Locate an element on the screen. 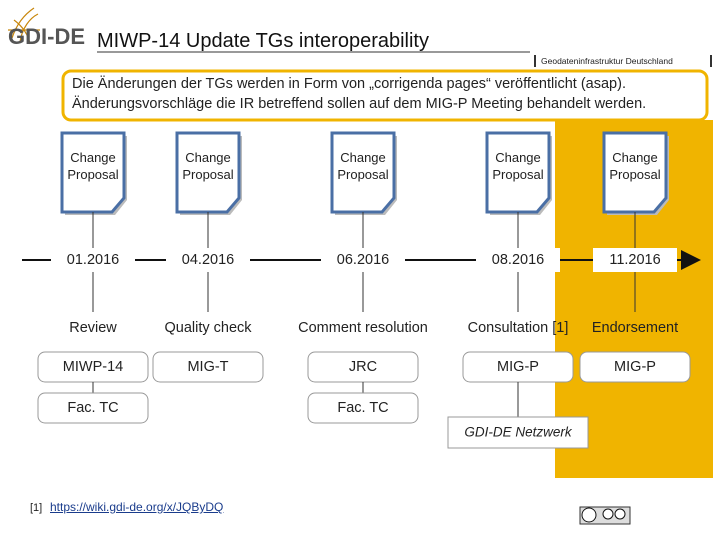 The width and height of the screenshot is (720, 540). date: 06.2016 is located at coordinates (363, 260).